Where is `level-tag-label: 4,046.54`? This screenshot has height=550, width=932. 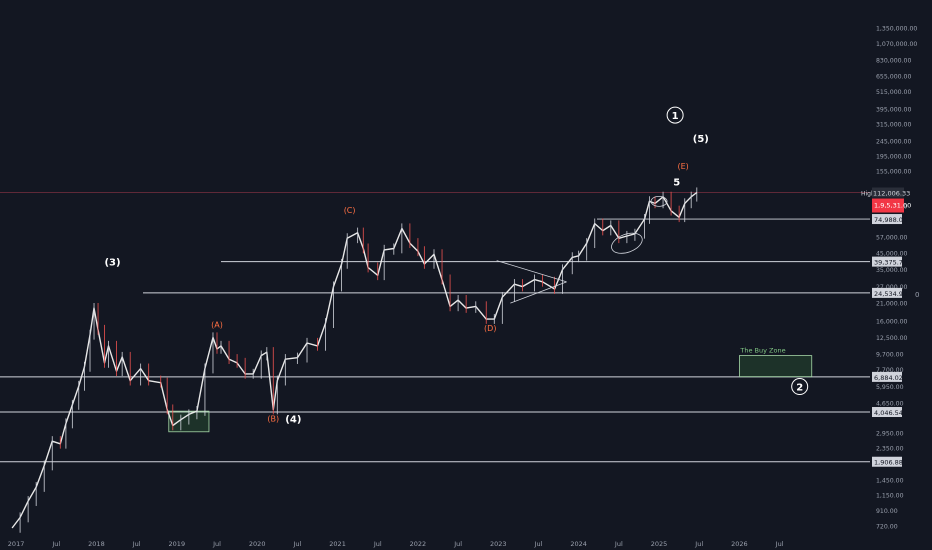
level-tag-label: 4,046.54 is located at coordinates (888, 413).